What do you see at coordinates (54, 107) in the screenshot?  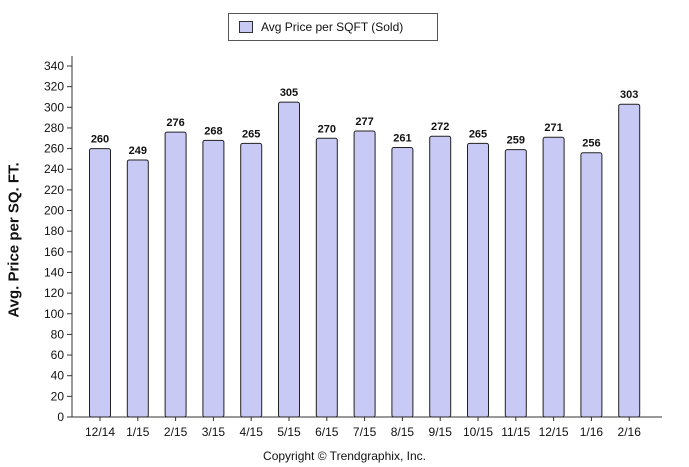 I see `y-tick-label: 300` at bounding box center [54, 107].